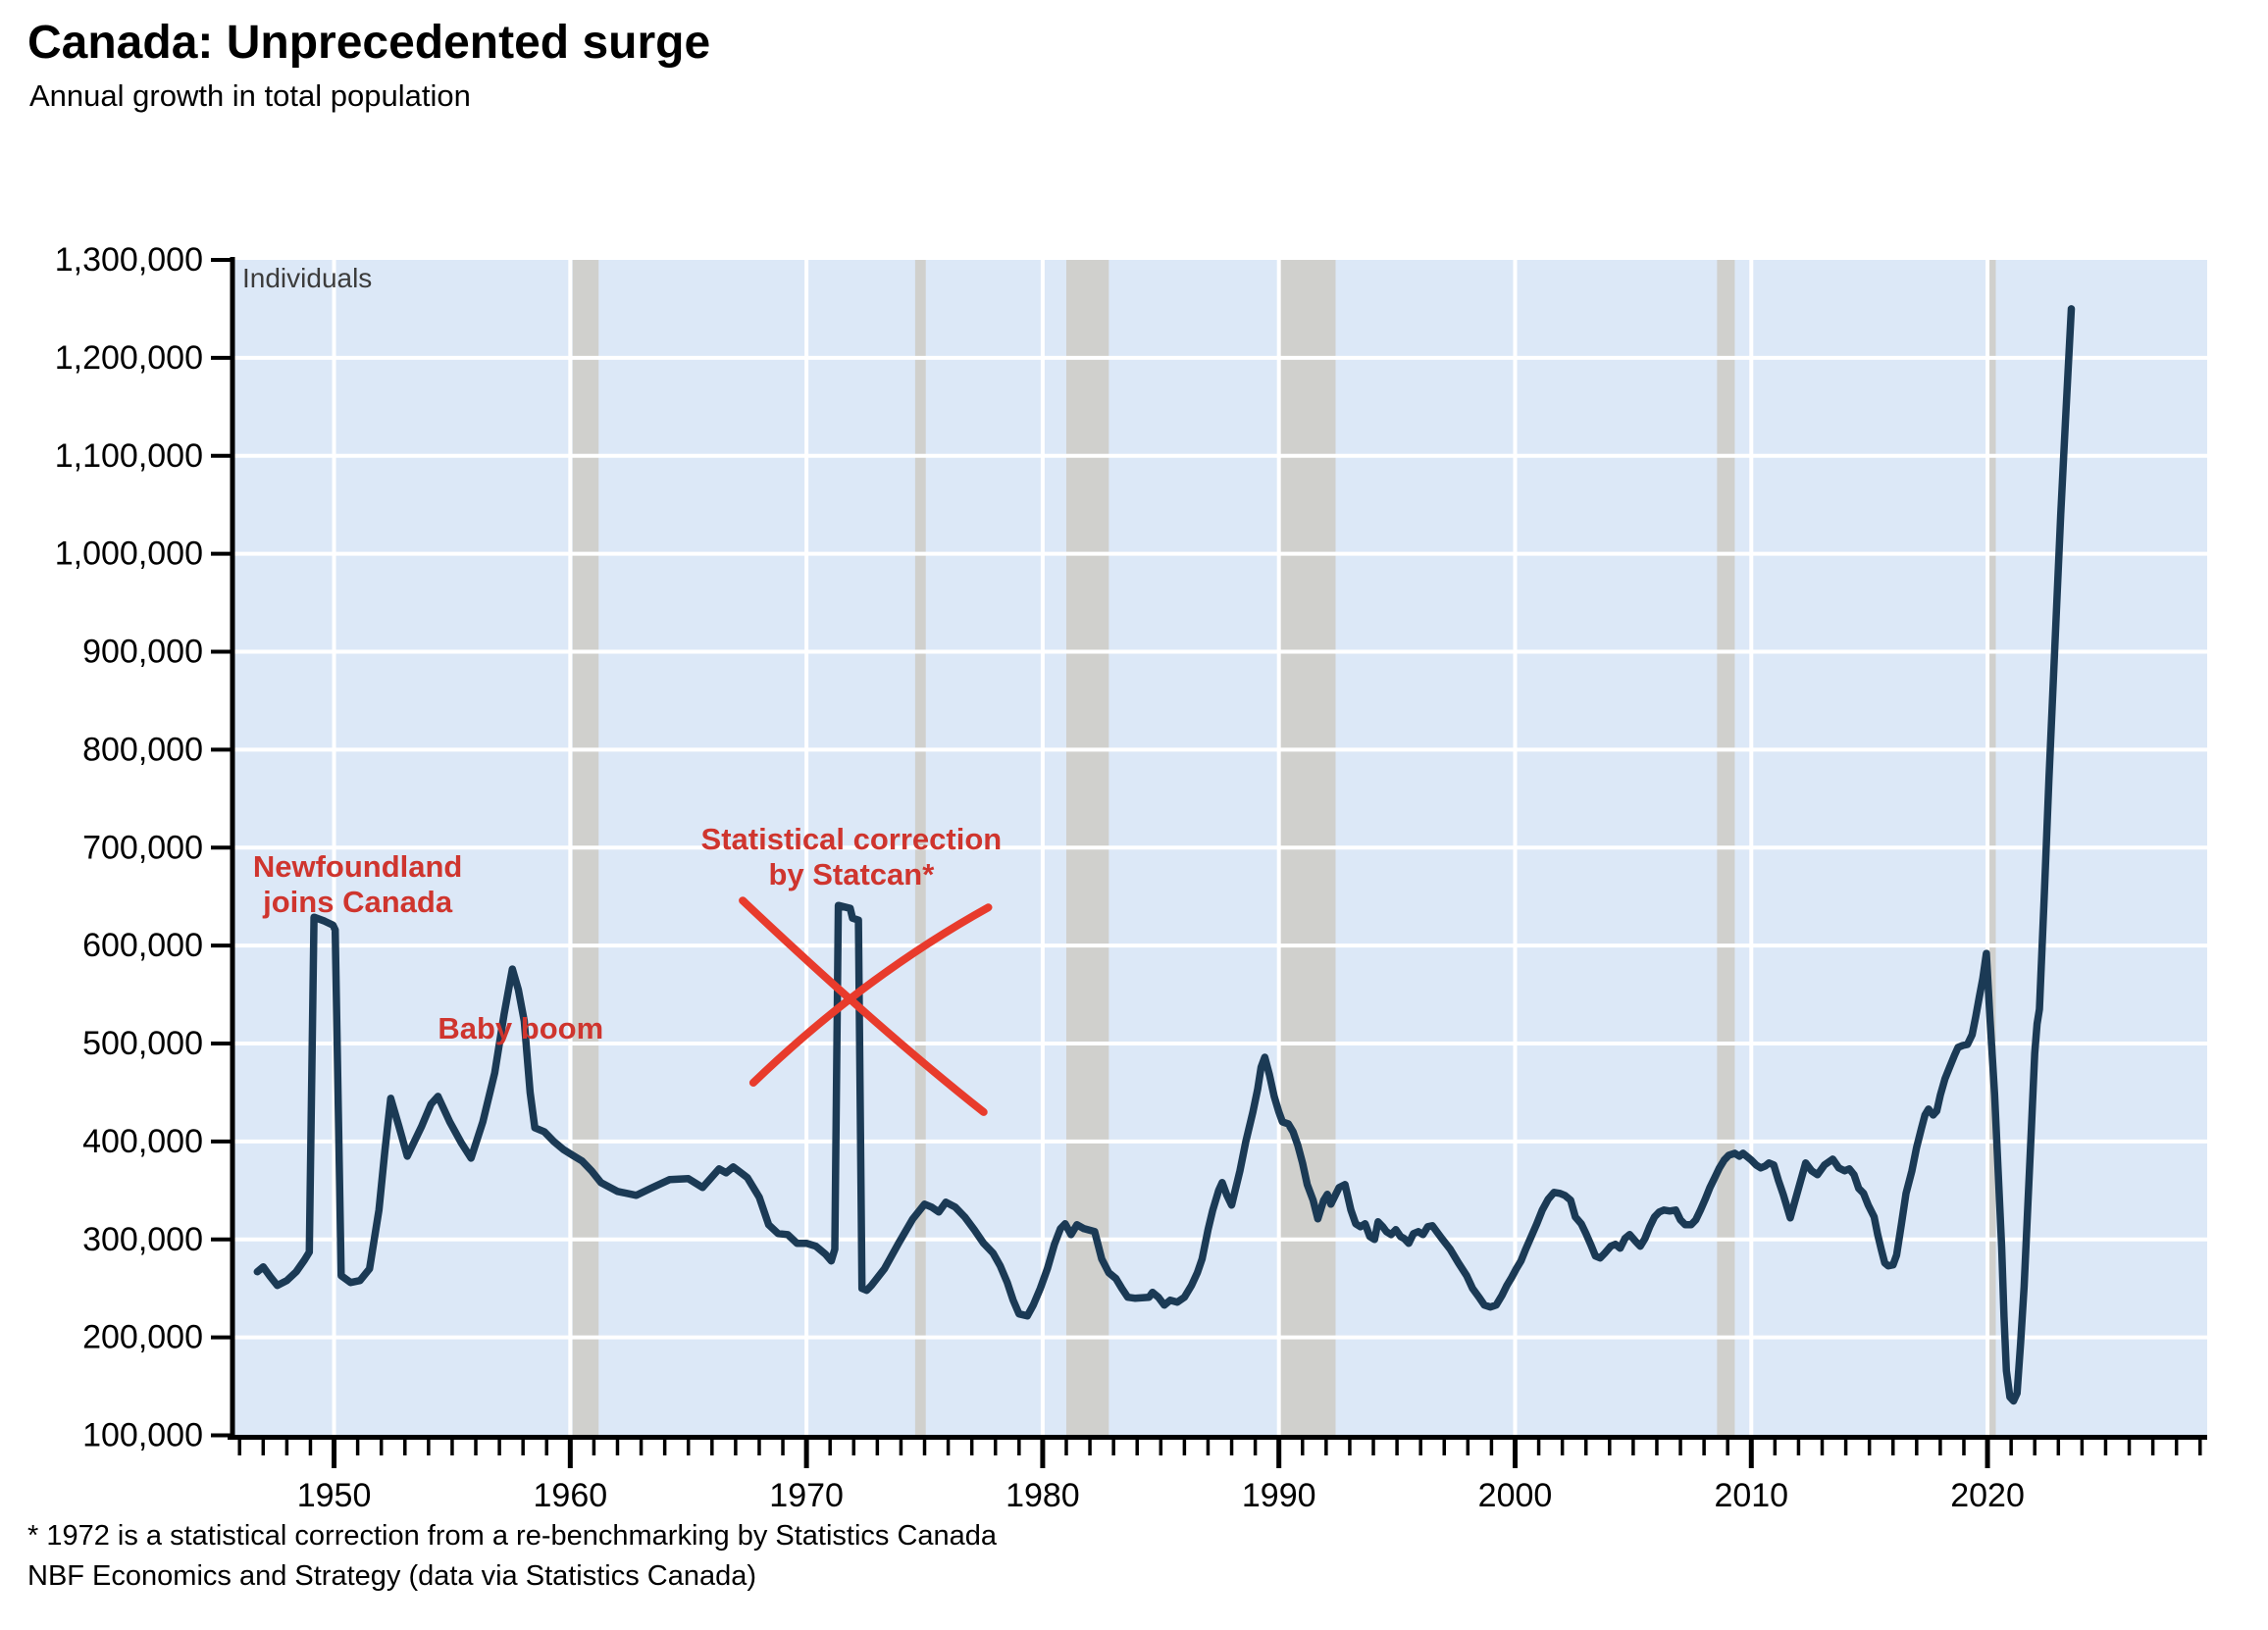 This screenshot has height=1630, width=2268. What do you see at coordinates (358, 867) in the screenshot?
I see `annotation-line: Newfoundland` at bounding box center [358, 867].